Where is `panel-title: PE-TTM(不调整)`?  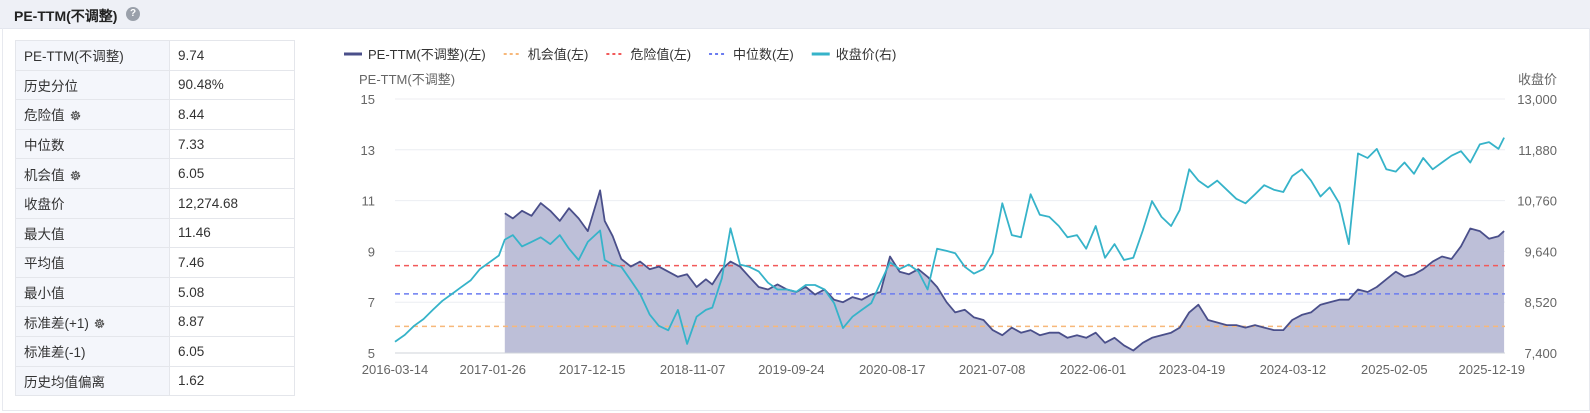
panel-title: PE-TTM(不调整) is located at coordinates (66, 16).